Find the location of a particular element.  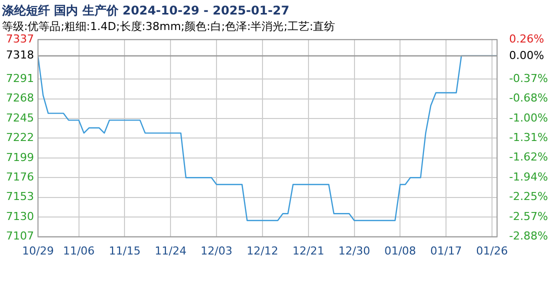

y-tick-label: 7337 is located at coordinates (20, 39).